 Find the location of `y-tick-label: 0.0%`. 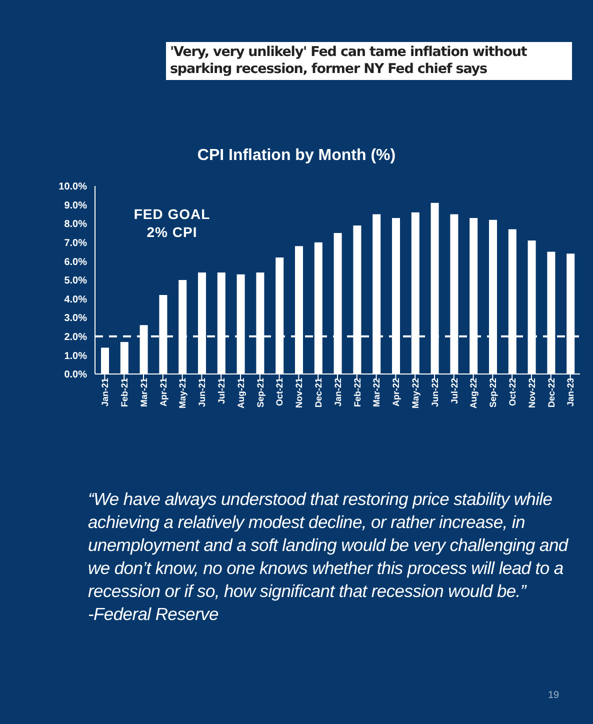

y-tick-label: 0.0% is located at coordinates (76, 375).